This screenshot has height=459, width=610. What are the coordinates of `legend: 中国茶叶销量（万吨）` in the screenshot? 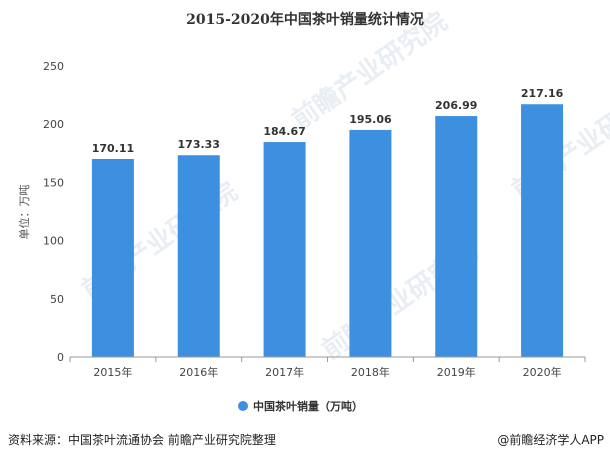 It's located at (300, 406).